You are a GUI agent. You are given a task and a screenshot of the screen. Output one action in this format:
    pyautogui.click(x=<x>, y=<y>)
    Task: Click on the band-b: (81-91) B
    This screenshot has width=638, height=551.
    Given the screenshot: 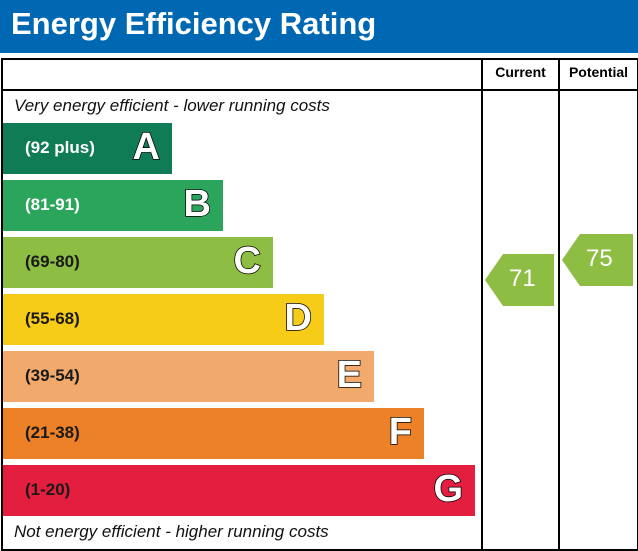 What is the action you would take?
    pyautogui.click(x=113, y=205)
    